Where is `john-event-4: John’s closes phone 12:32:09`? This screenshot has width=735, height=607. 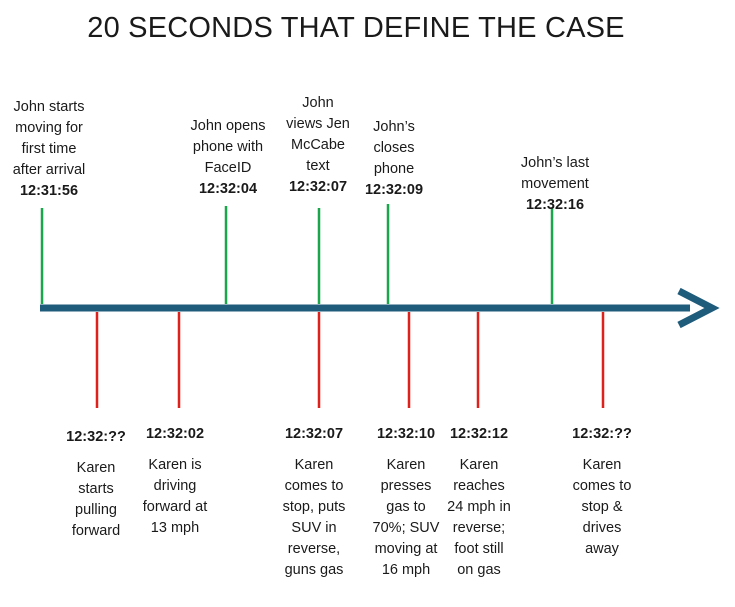
john-event-4: John’s closes phone 12:32:09 is located at coordinates (394, 159).